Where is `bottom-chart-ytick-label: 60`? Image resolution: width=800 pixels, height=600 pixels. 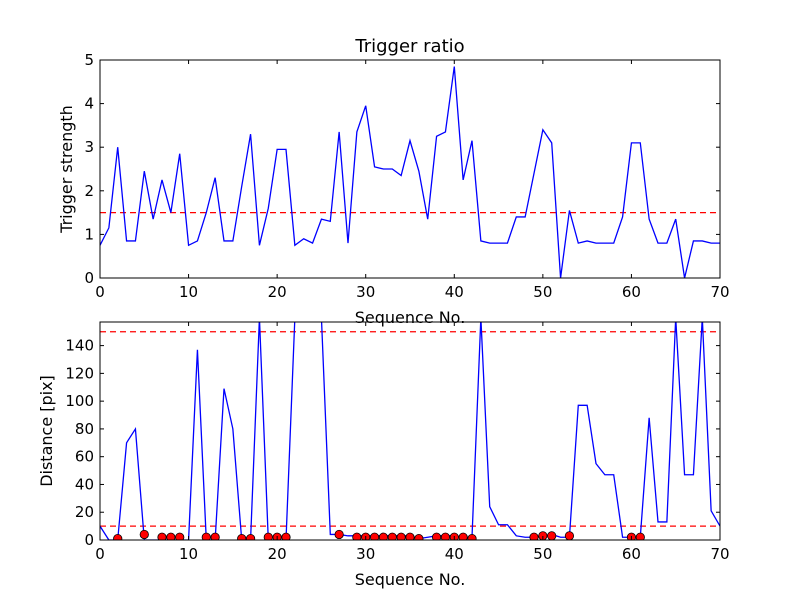 bottom-chart-ytick-label: 60 is located at coordinates (84, 457).